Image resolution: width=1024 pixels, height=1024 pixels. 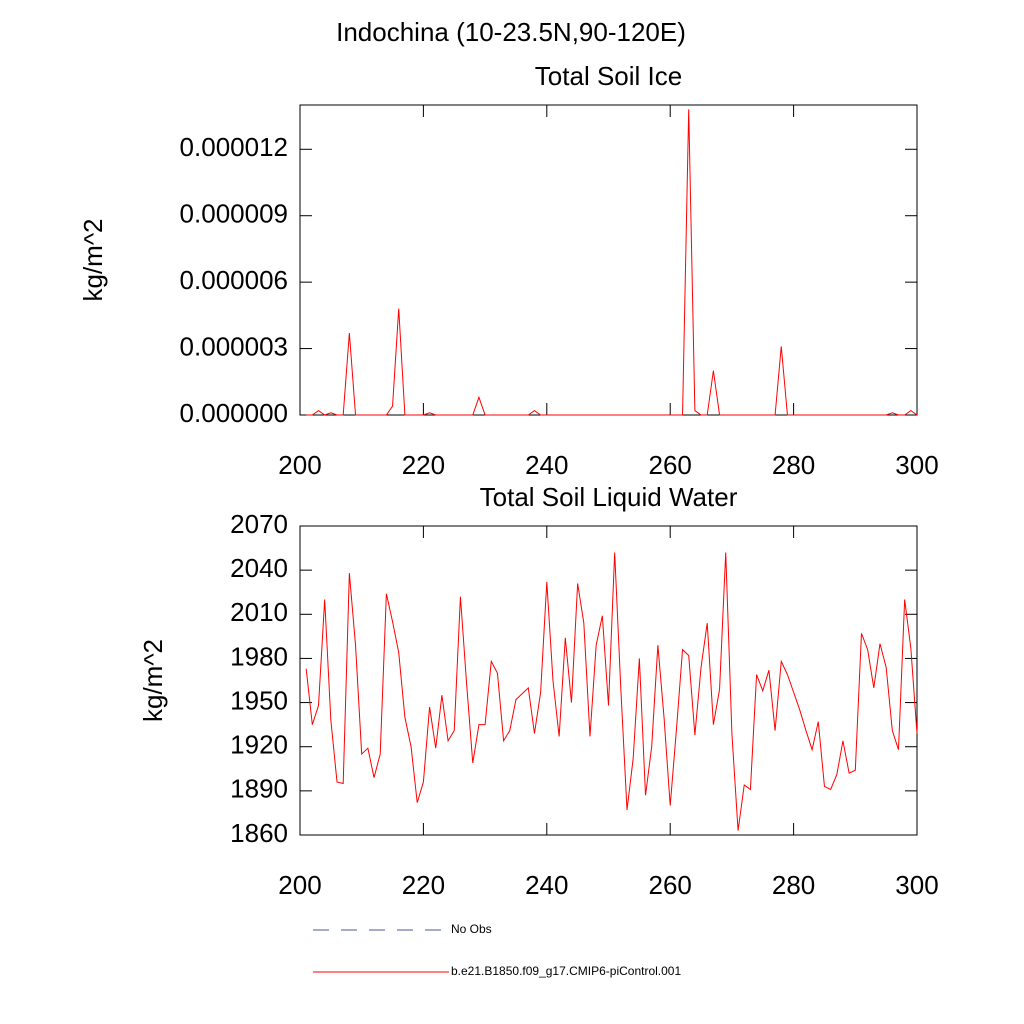 I want to click on y-tick-label: 0.000009, so click(x=234, y=214).